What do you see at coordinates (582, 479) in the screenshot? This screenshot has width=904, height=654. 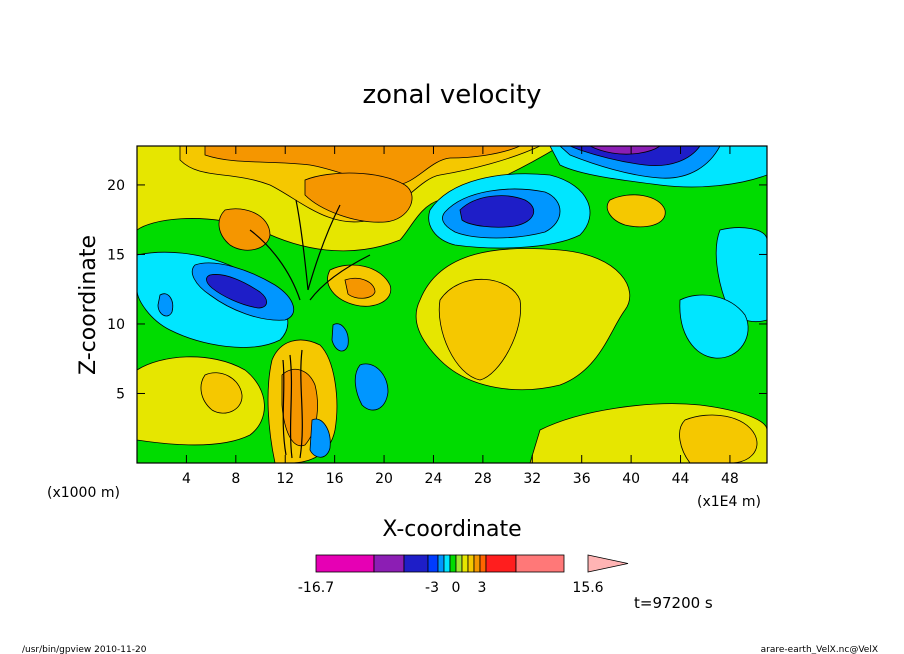 I see `x-tick-label: 36` at bounding box center [582, 479].